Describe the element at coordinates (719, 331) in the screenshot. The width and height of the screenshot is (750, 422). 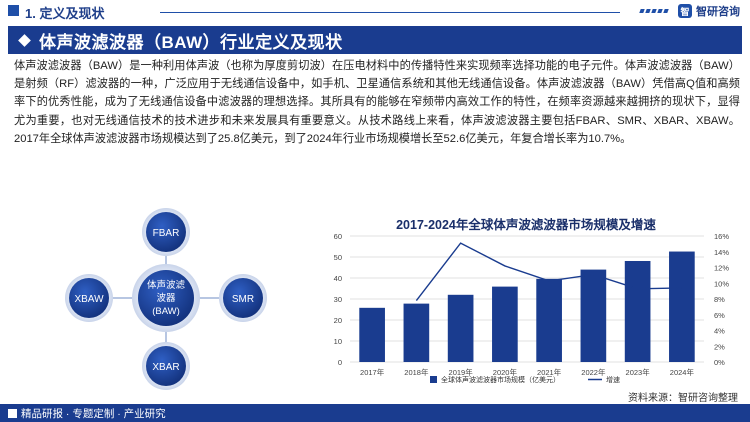
I see `y-right-tick-label: 4%` at that location.